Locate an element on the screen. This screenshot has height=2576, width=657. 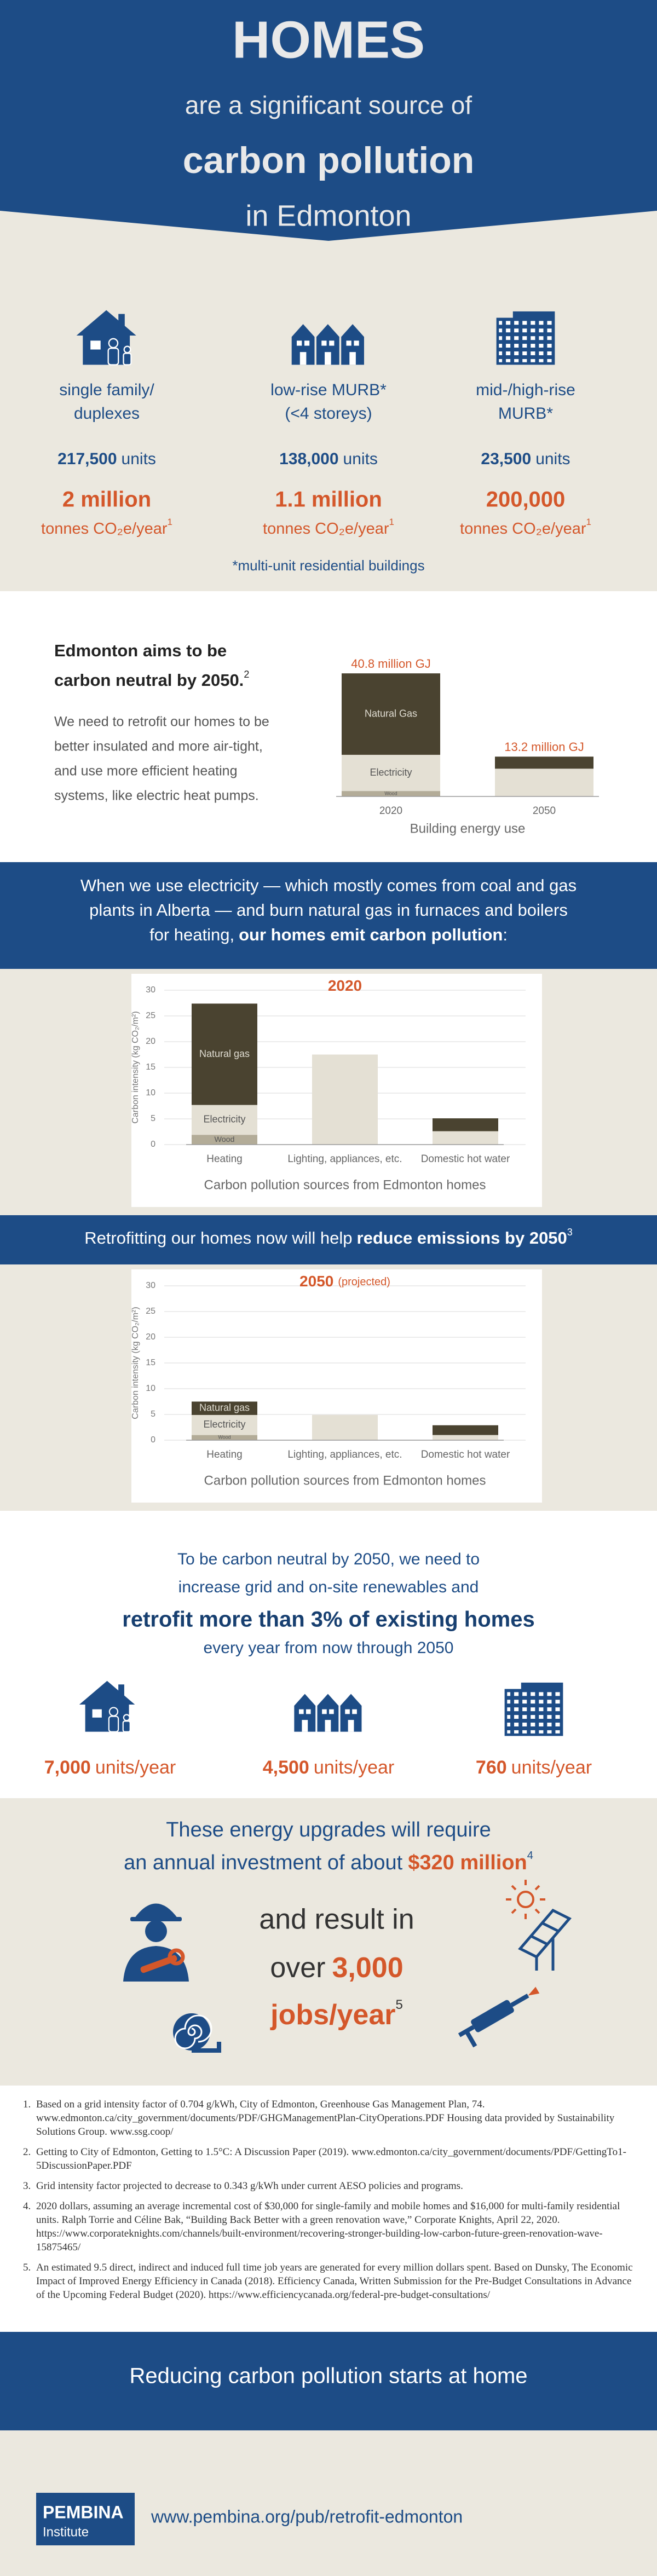
footnote-ref: 4 is located at coordinates (530, 1856).